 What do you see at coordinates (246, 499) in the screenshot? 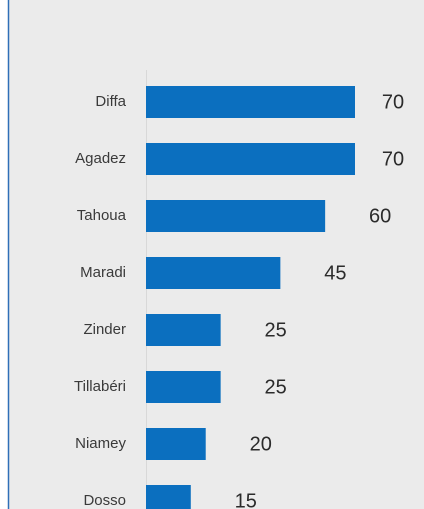
I see `value-label: 15` at bounding box center [246, 499].